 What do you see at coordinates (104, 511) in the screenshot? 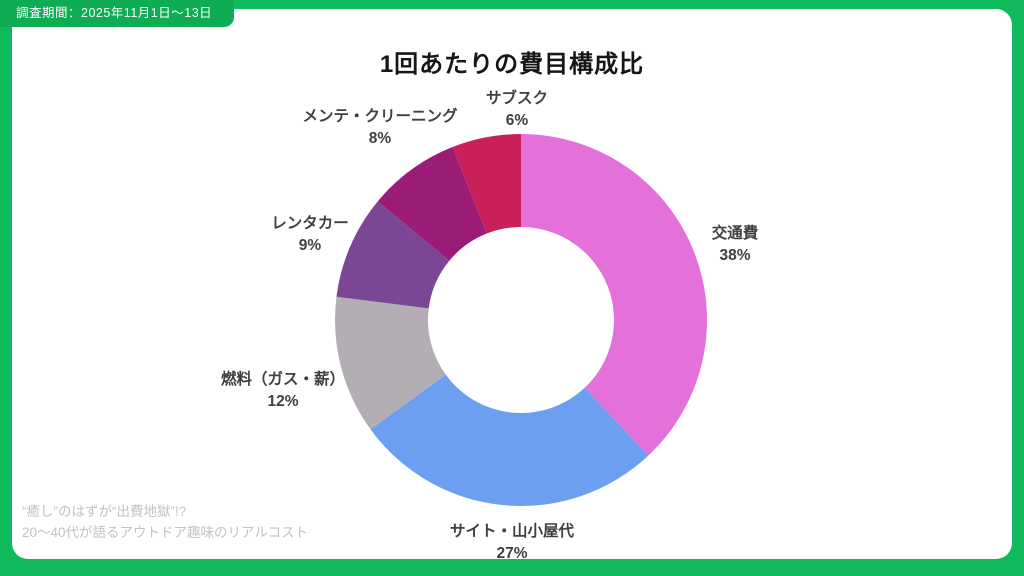
I see `footer-line-1: “癒し”のはずが“出費地獄”!?` at bounding box center [104, 511].